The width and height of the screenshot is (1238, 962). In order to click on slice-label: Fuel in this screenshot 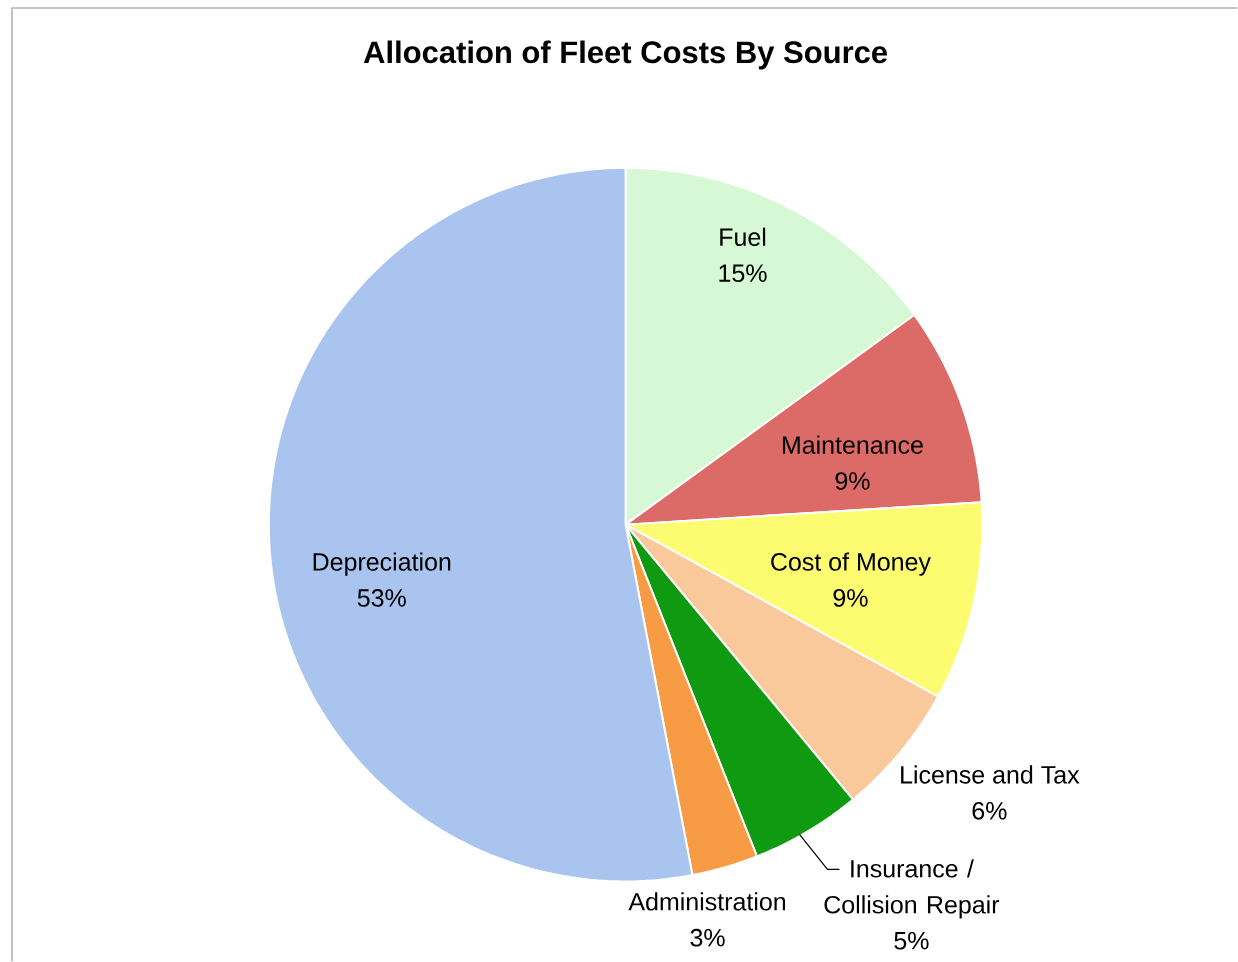, I will do `click(743, 236)`.